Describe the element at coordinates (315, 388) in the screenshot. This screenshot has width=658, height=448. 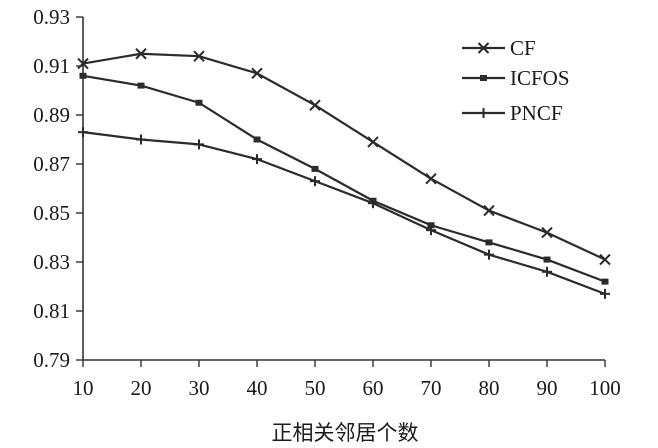
I see `x-tick-label: 50` at that location.